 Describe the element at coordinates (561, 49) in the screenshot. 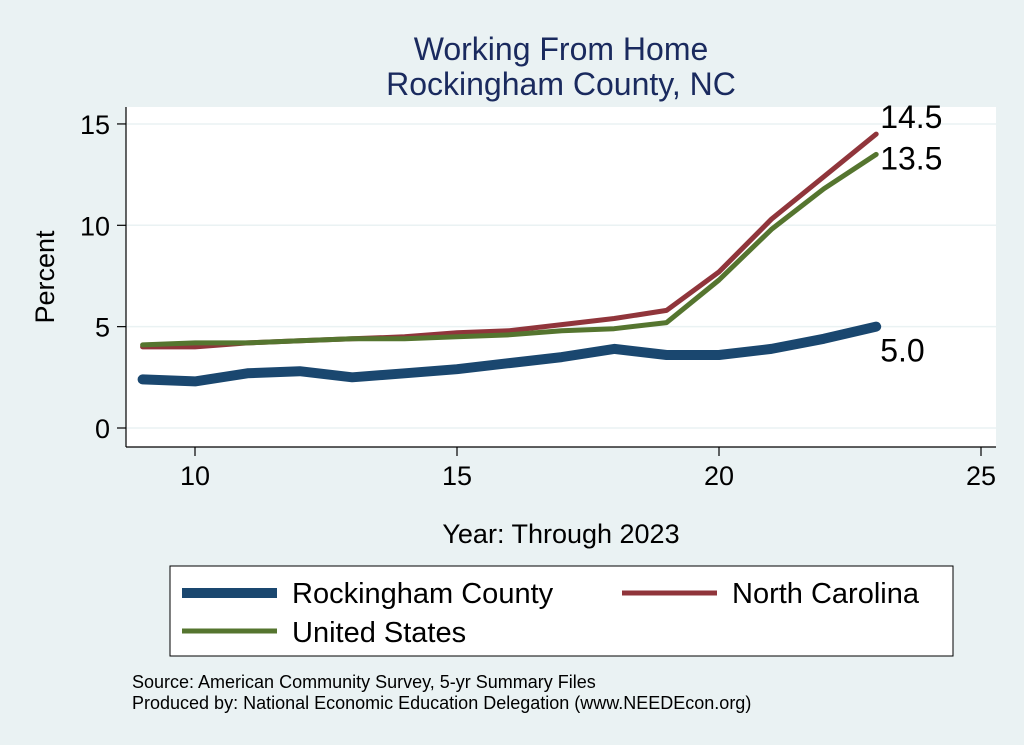

I see `chart-title: Working From Home` at that location.